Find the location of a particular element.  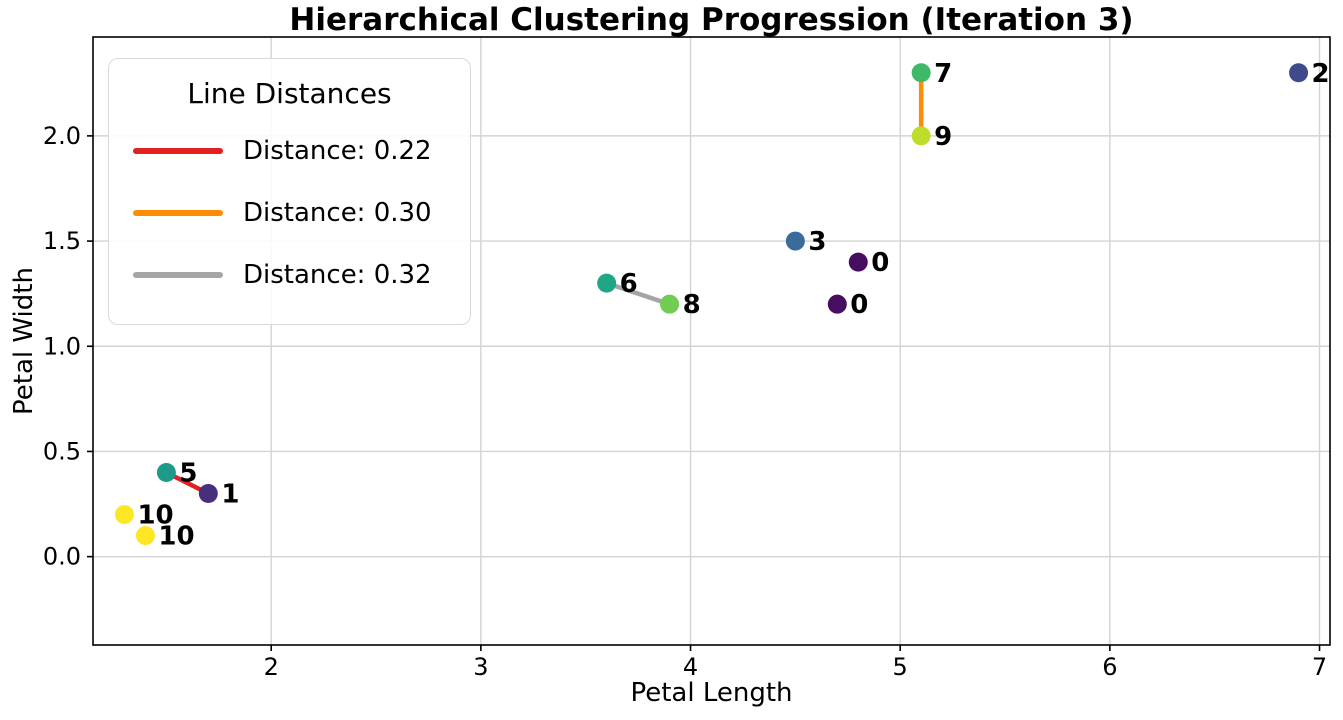

point-label-3: 3 is located at coordinates (817, 242).